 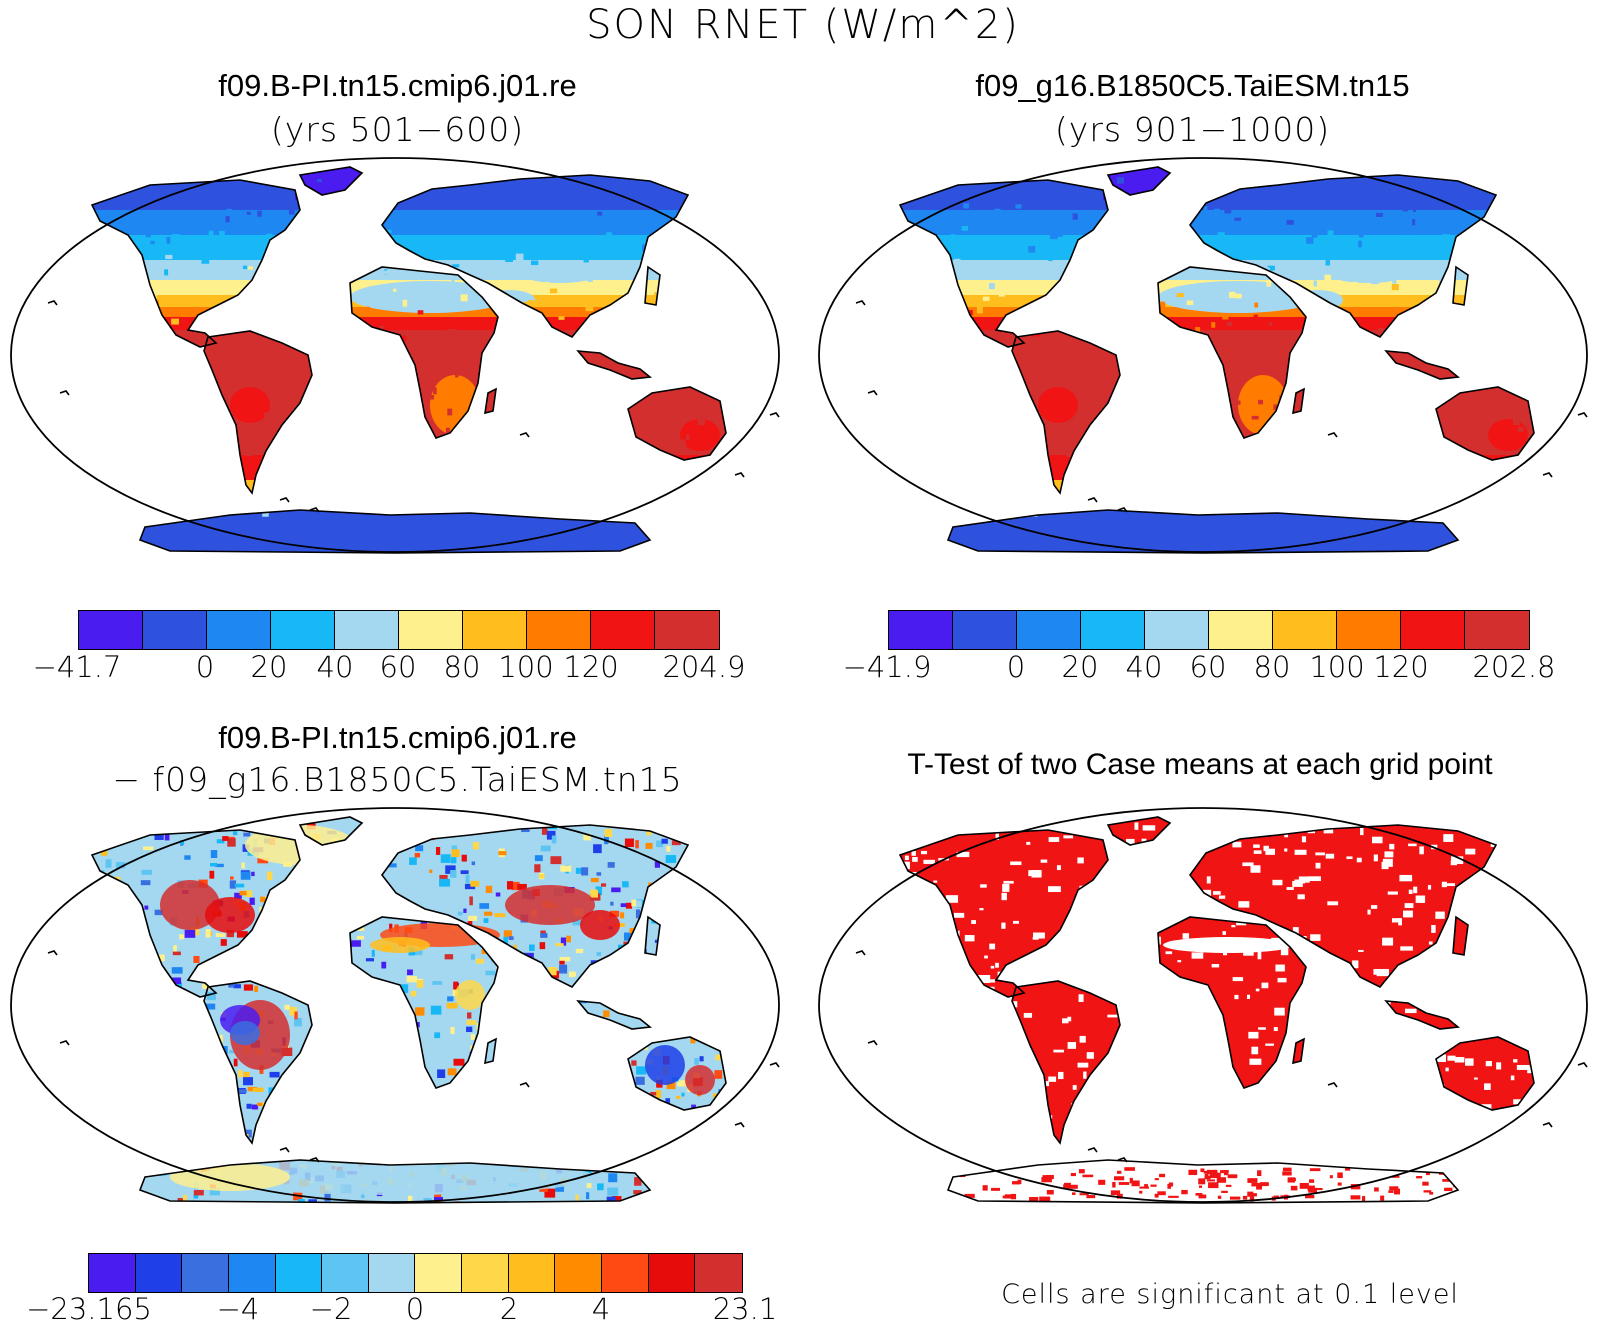 I want to click on panel1-subtitle: (yrs 501−600), so click(x=397, y=129).